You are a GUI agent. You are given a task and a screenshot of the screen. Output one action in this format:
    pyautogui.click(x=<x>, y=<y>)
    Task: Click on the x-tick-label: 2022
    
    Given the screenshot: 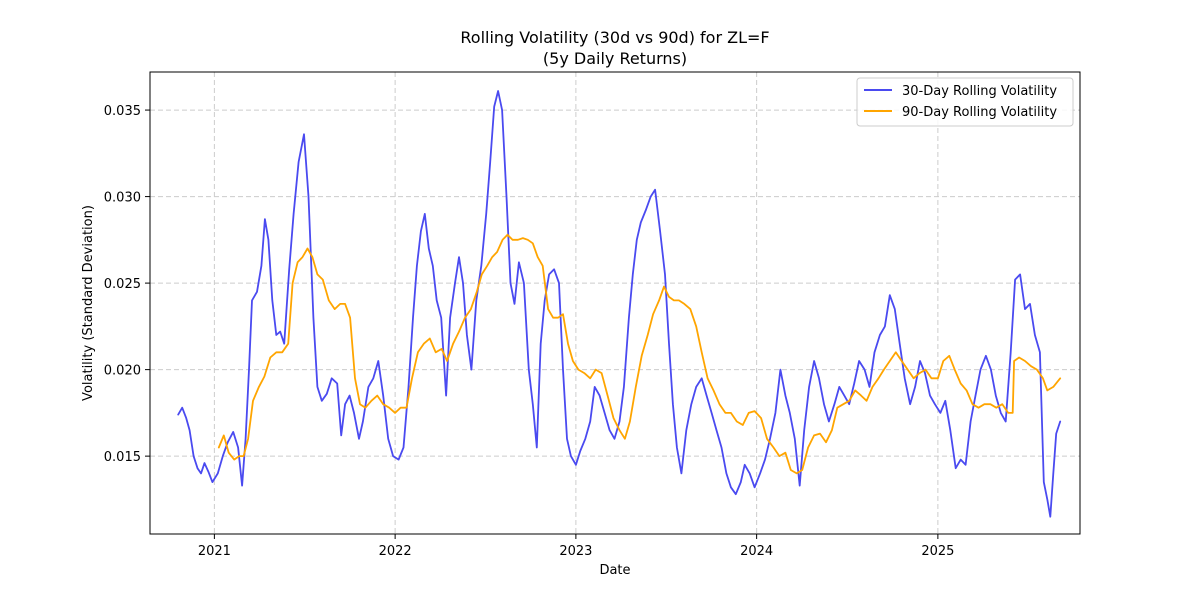 What is the action you would take?
    pyautogui.click(x=395, y=551)
    